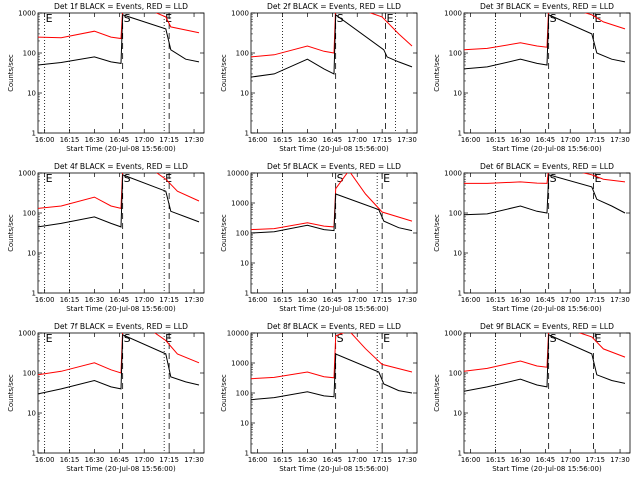 This screenshot has height=484, width=640. I want to click on chart-title: Det 7f BLACK = Events, RED = LLD, so click(121, 326).